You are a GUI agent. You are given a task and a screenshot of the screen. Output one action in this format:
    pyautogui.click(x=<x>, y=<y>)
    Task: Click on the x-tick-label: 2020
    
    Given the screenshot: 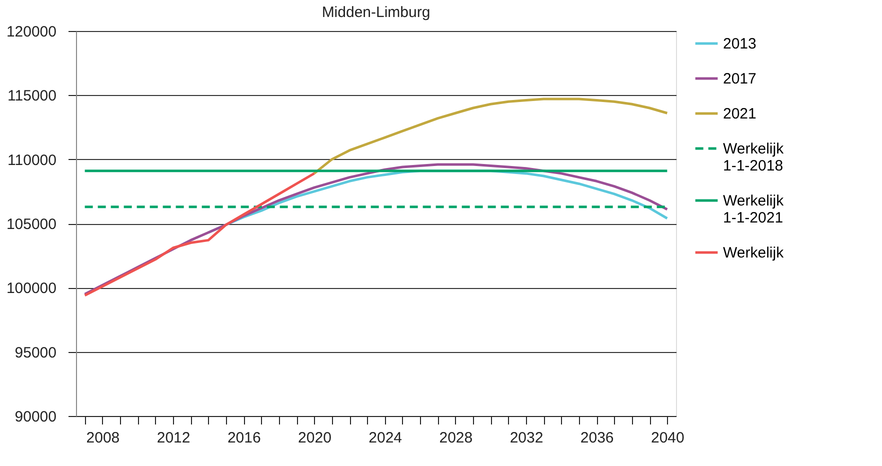 What is the action you would take?
    pyautogui.click(x=315, y=438)
    